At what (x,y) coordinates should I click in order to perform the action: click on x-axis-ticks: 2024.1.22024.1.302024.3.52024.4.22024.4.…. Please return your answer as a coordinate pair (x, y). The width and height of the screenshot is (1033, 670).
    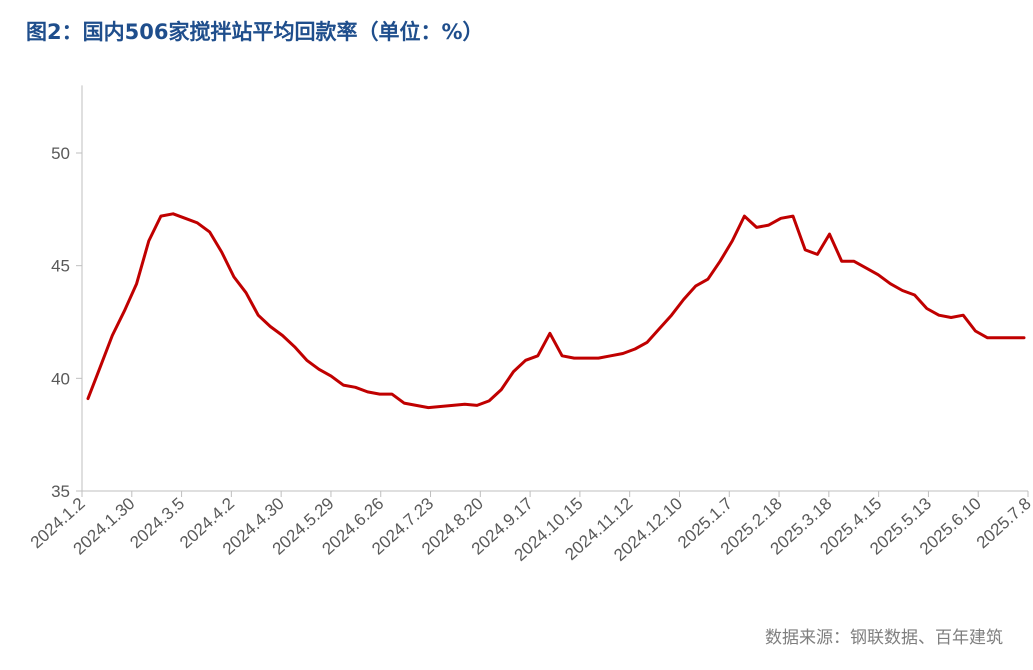
    Looking at the image, I should click on (530, 528).